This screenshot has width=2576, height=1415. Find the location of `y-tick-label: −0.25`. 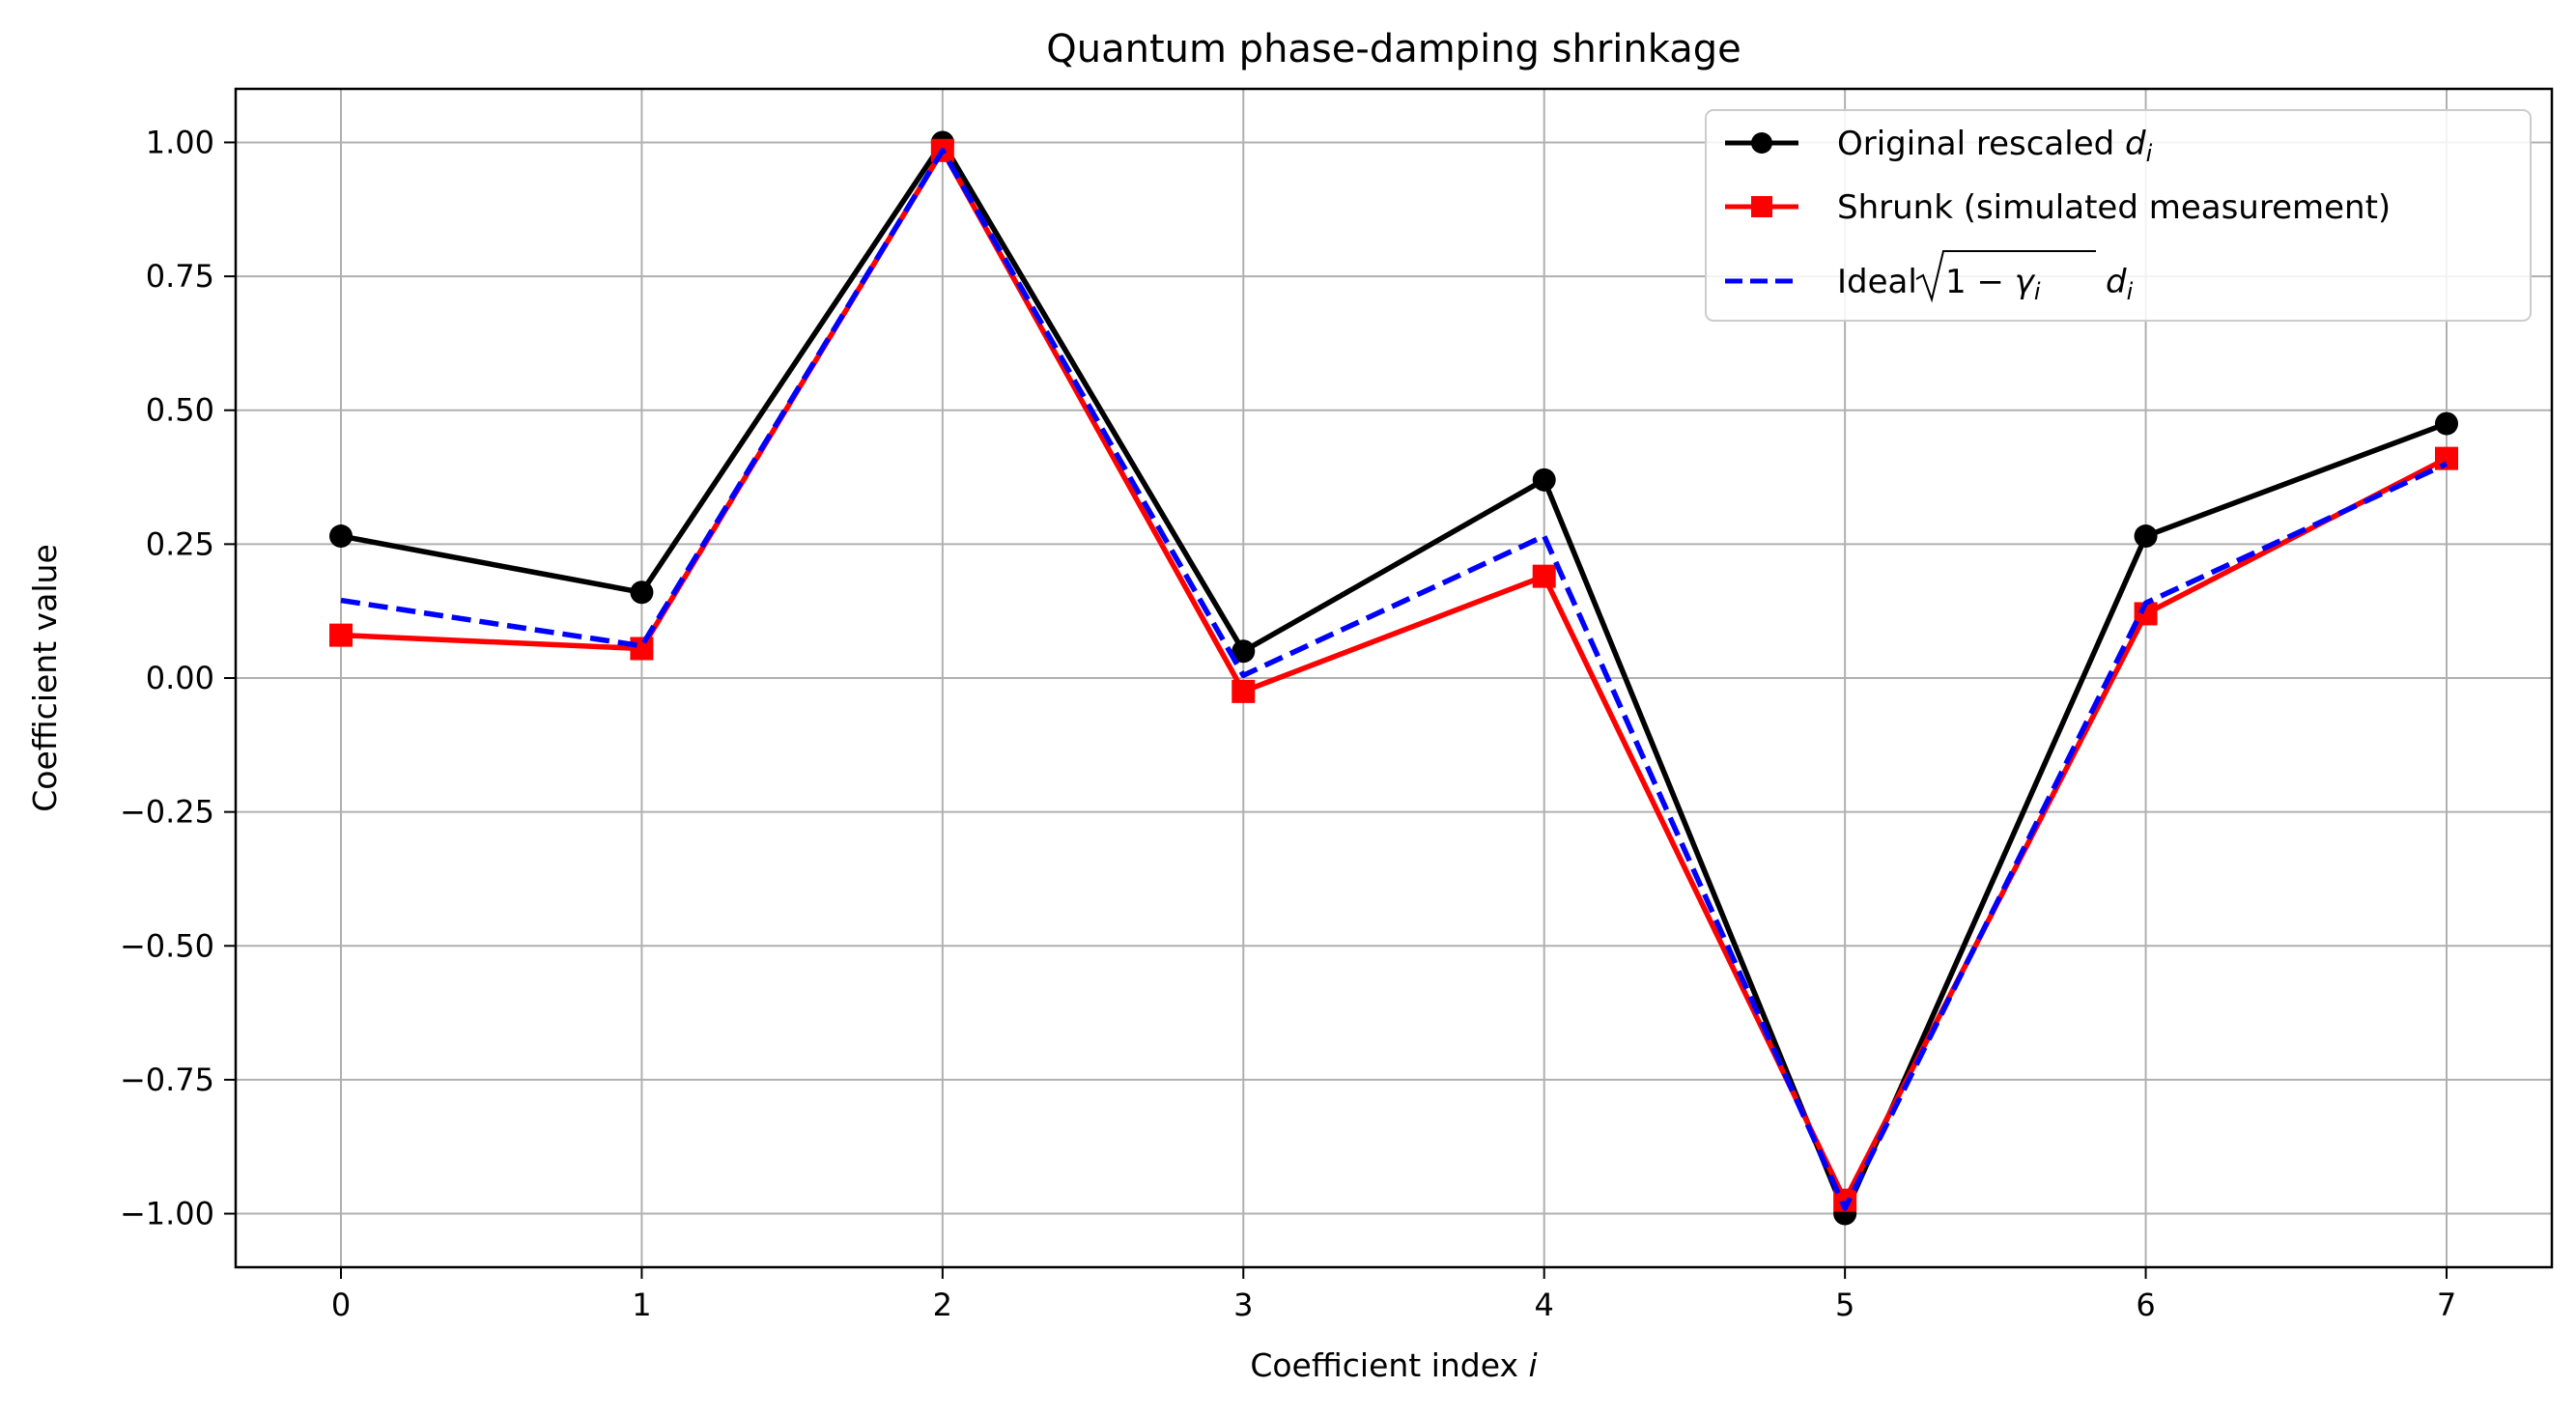

y-tick-label: −0.25 is located at coordinates (167, 813).